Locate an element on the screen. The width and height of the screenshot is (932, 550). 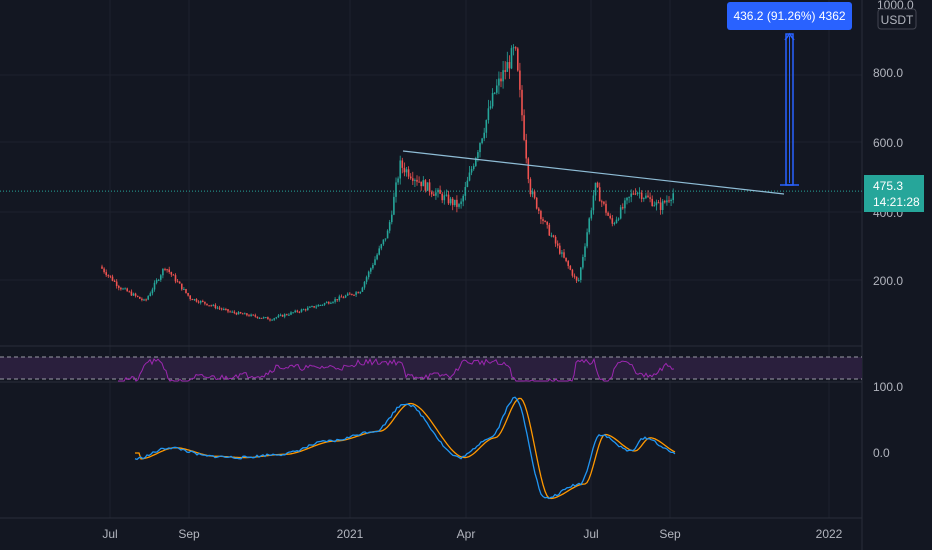
time-label: Sep is located at coordinates (189, 534).